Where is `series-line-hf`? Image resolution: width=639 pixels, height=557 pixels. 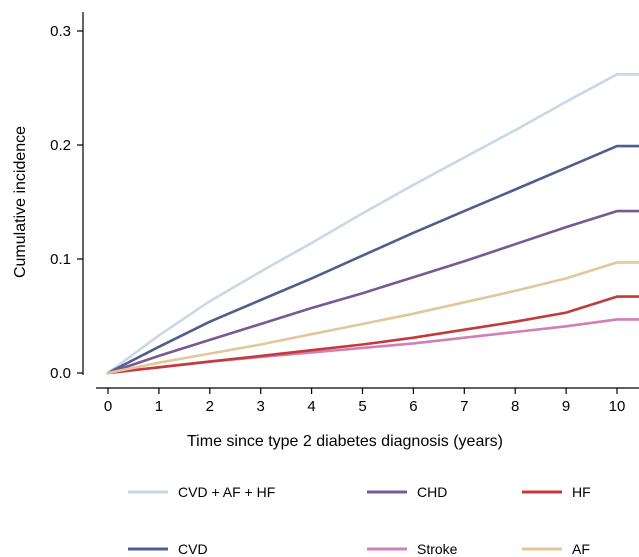 series-line-hf is located at coordinates (372, 335).